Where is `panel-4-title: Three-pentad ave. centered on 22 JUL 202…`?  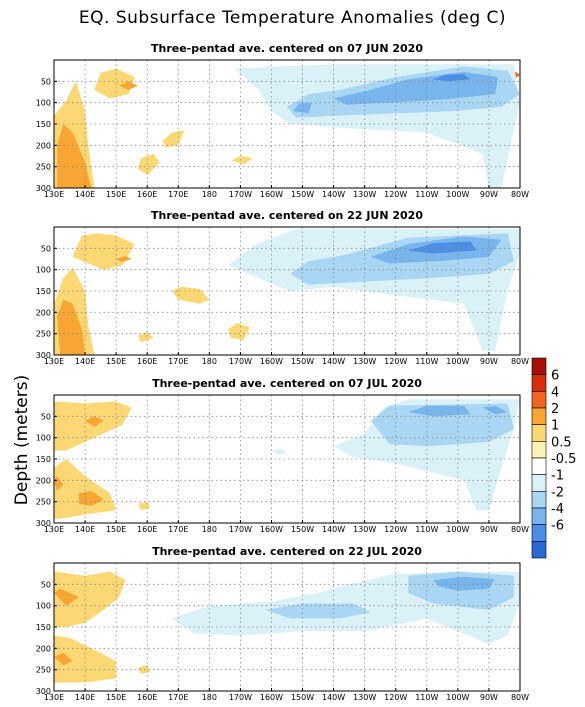
panel-4-title: Three-pentad ave. centered on 22 JUL 202… is located at coordinates (287, 551).